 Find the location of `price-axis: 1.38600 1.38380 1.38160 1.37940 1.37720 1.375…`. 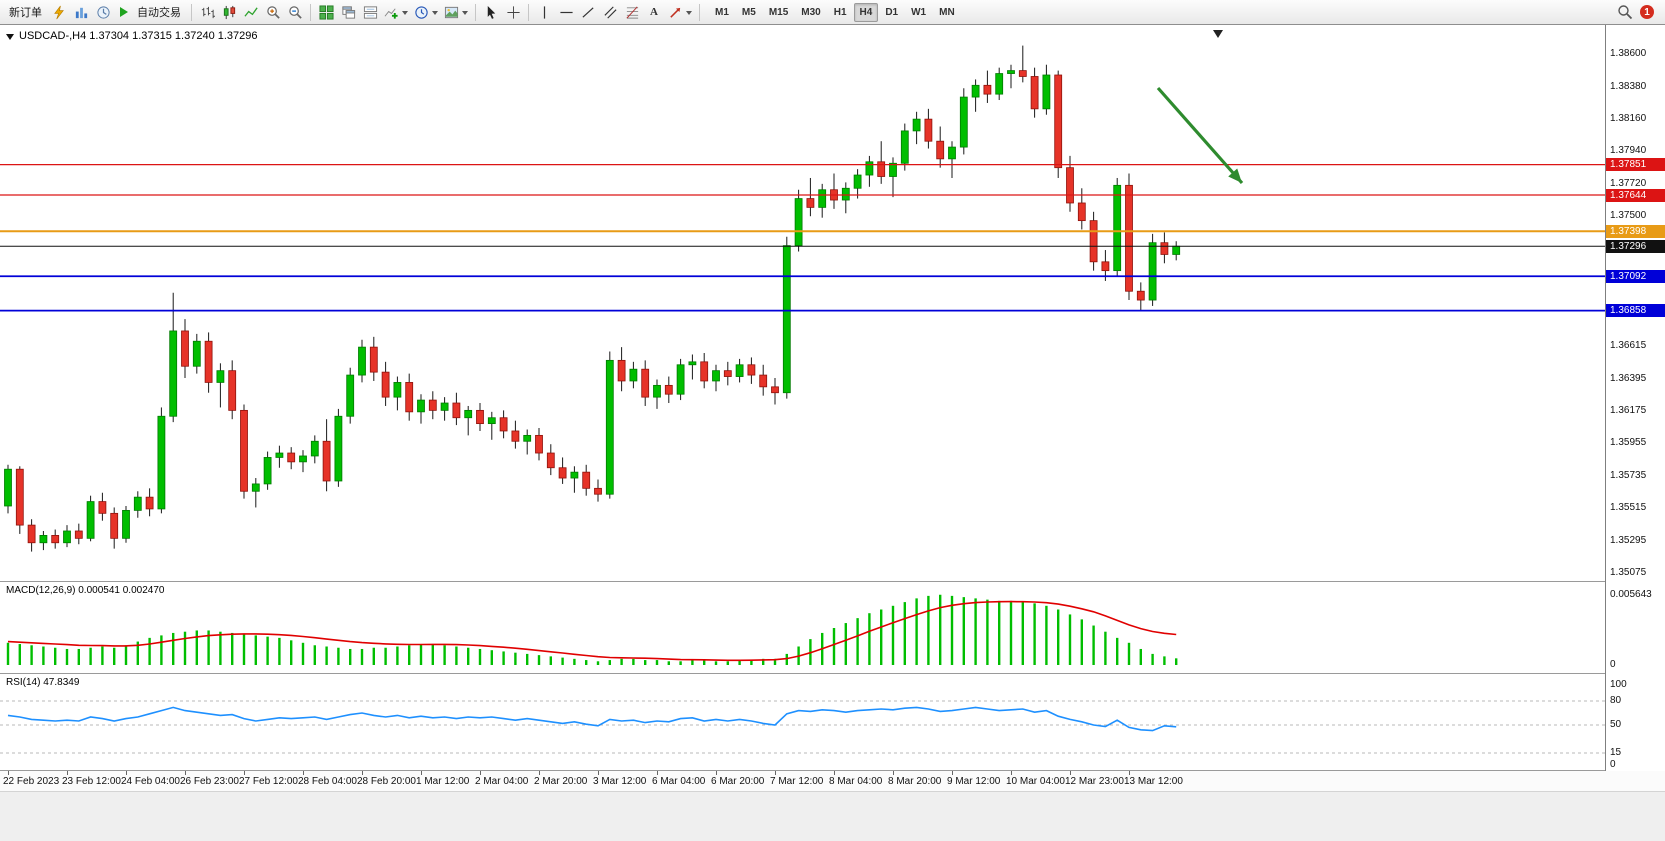

price-axis: 1.38600 1.38380 1.38160 1.37940 1.37720 1.375… is located at coordinates (1635, 398).